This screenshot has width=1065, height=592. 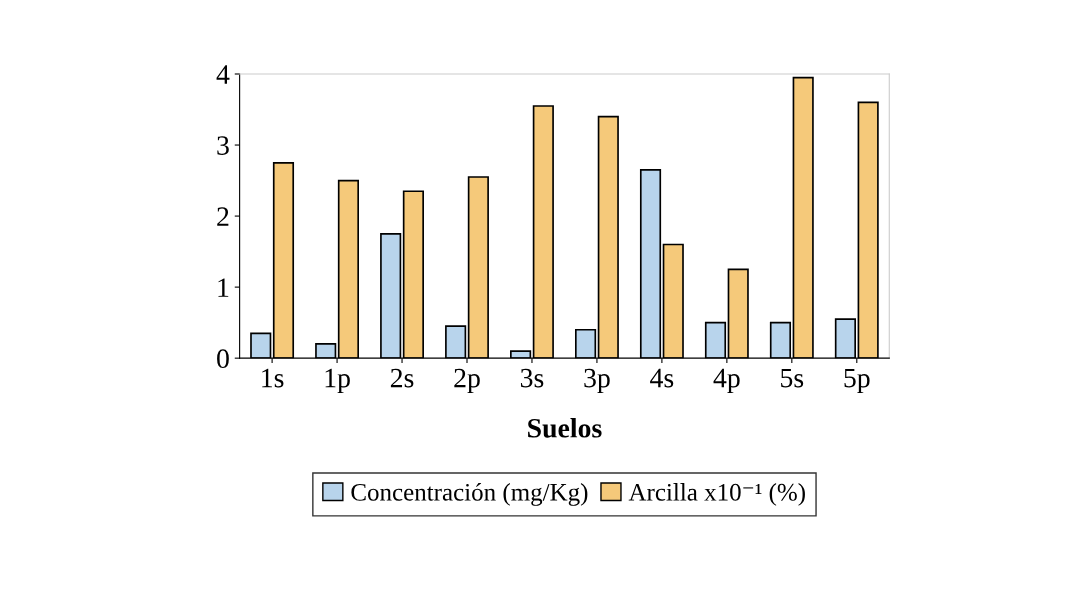 I want to click on x-tick-label: 2p, so click(x=467, y=381).